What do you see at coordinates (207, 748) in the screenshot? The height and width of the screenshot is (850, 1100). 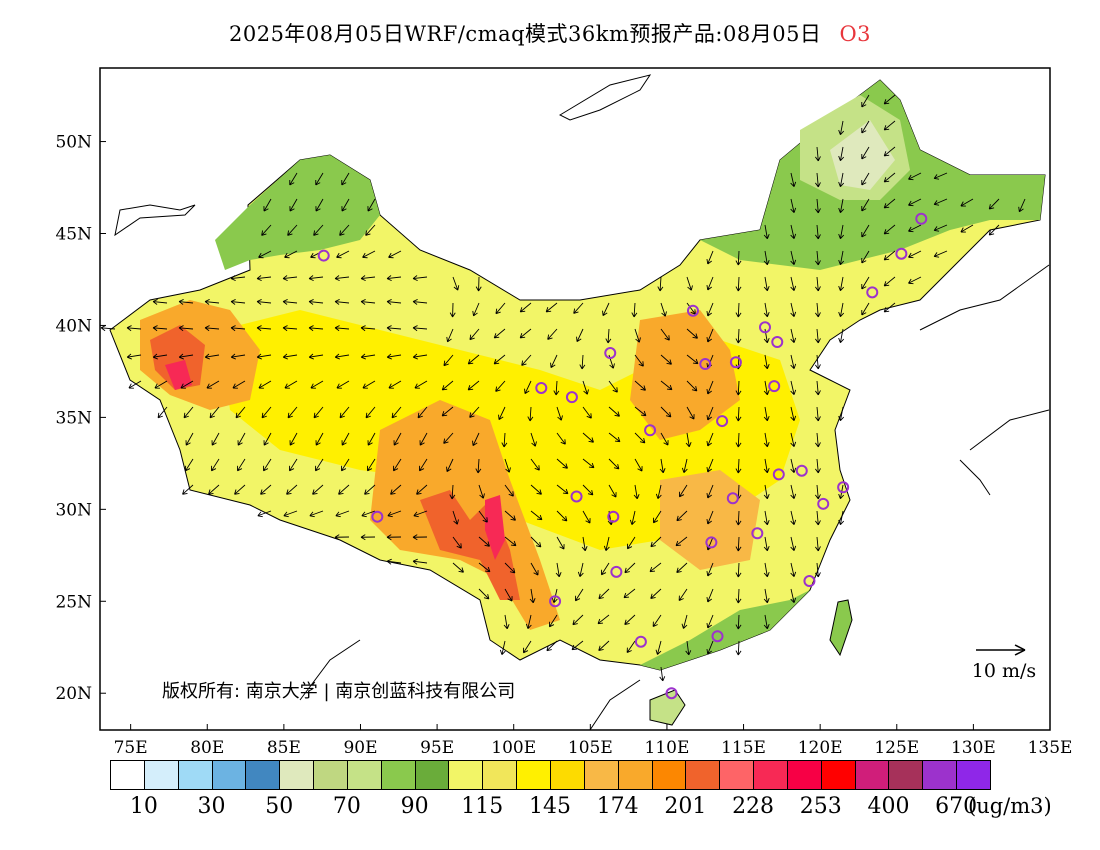 I see `lon-label: 80E` at bounding box center [207, 748].